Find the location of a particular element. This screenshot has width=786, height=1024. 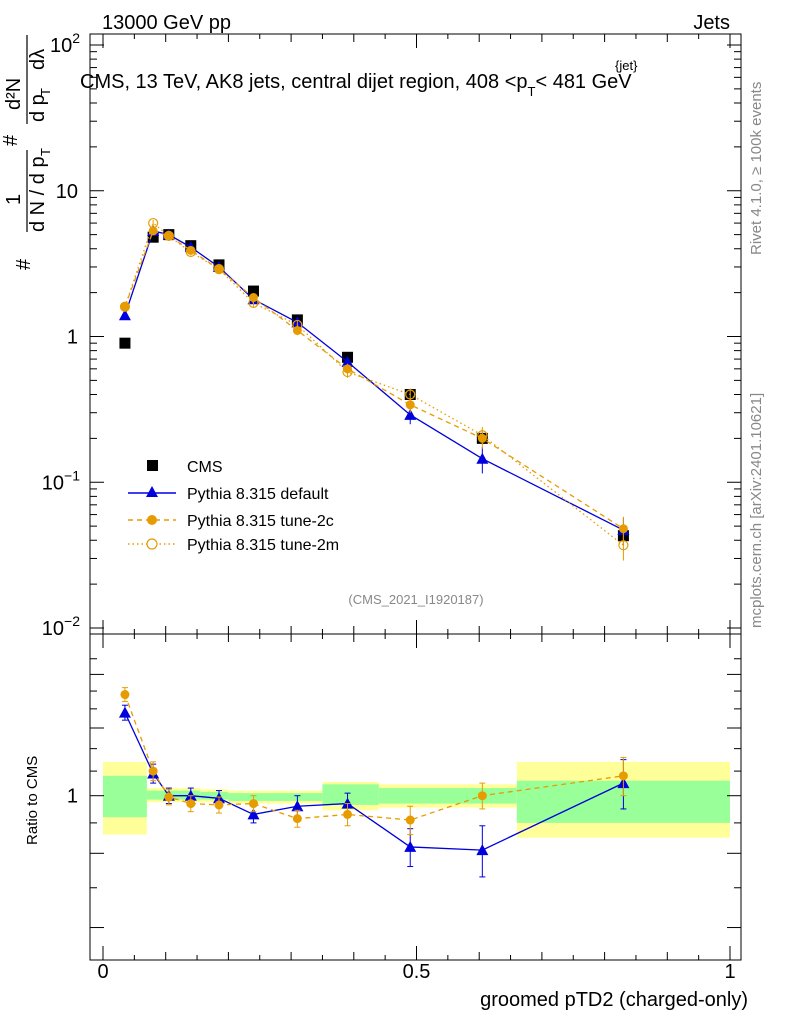

title-suffix: < 481 GeV is located at coordinates (583, 82).